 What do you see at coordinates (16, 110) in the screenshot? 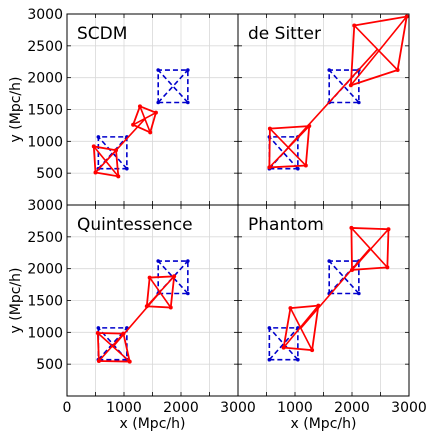
I see `y-axis-label-top: y (Mpc/h)` at bounding box center [16, 110].